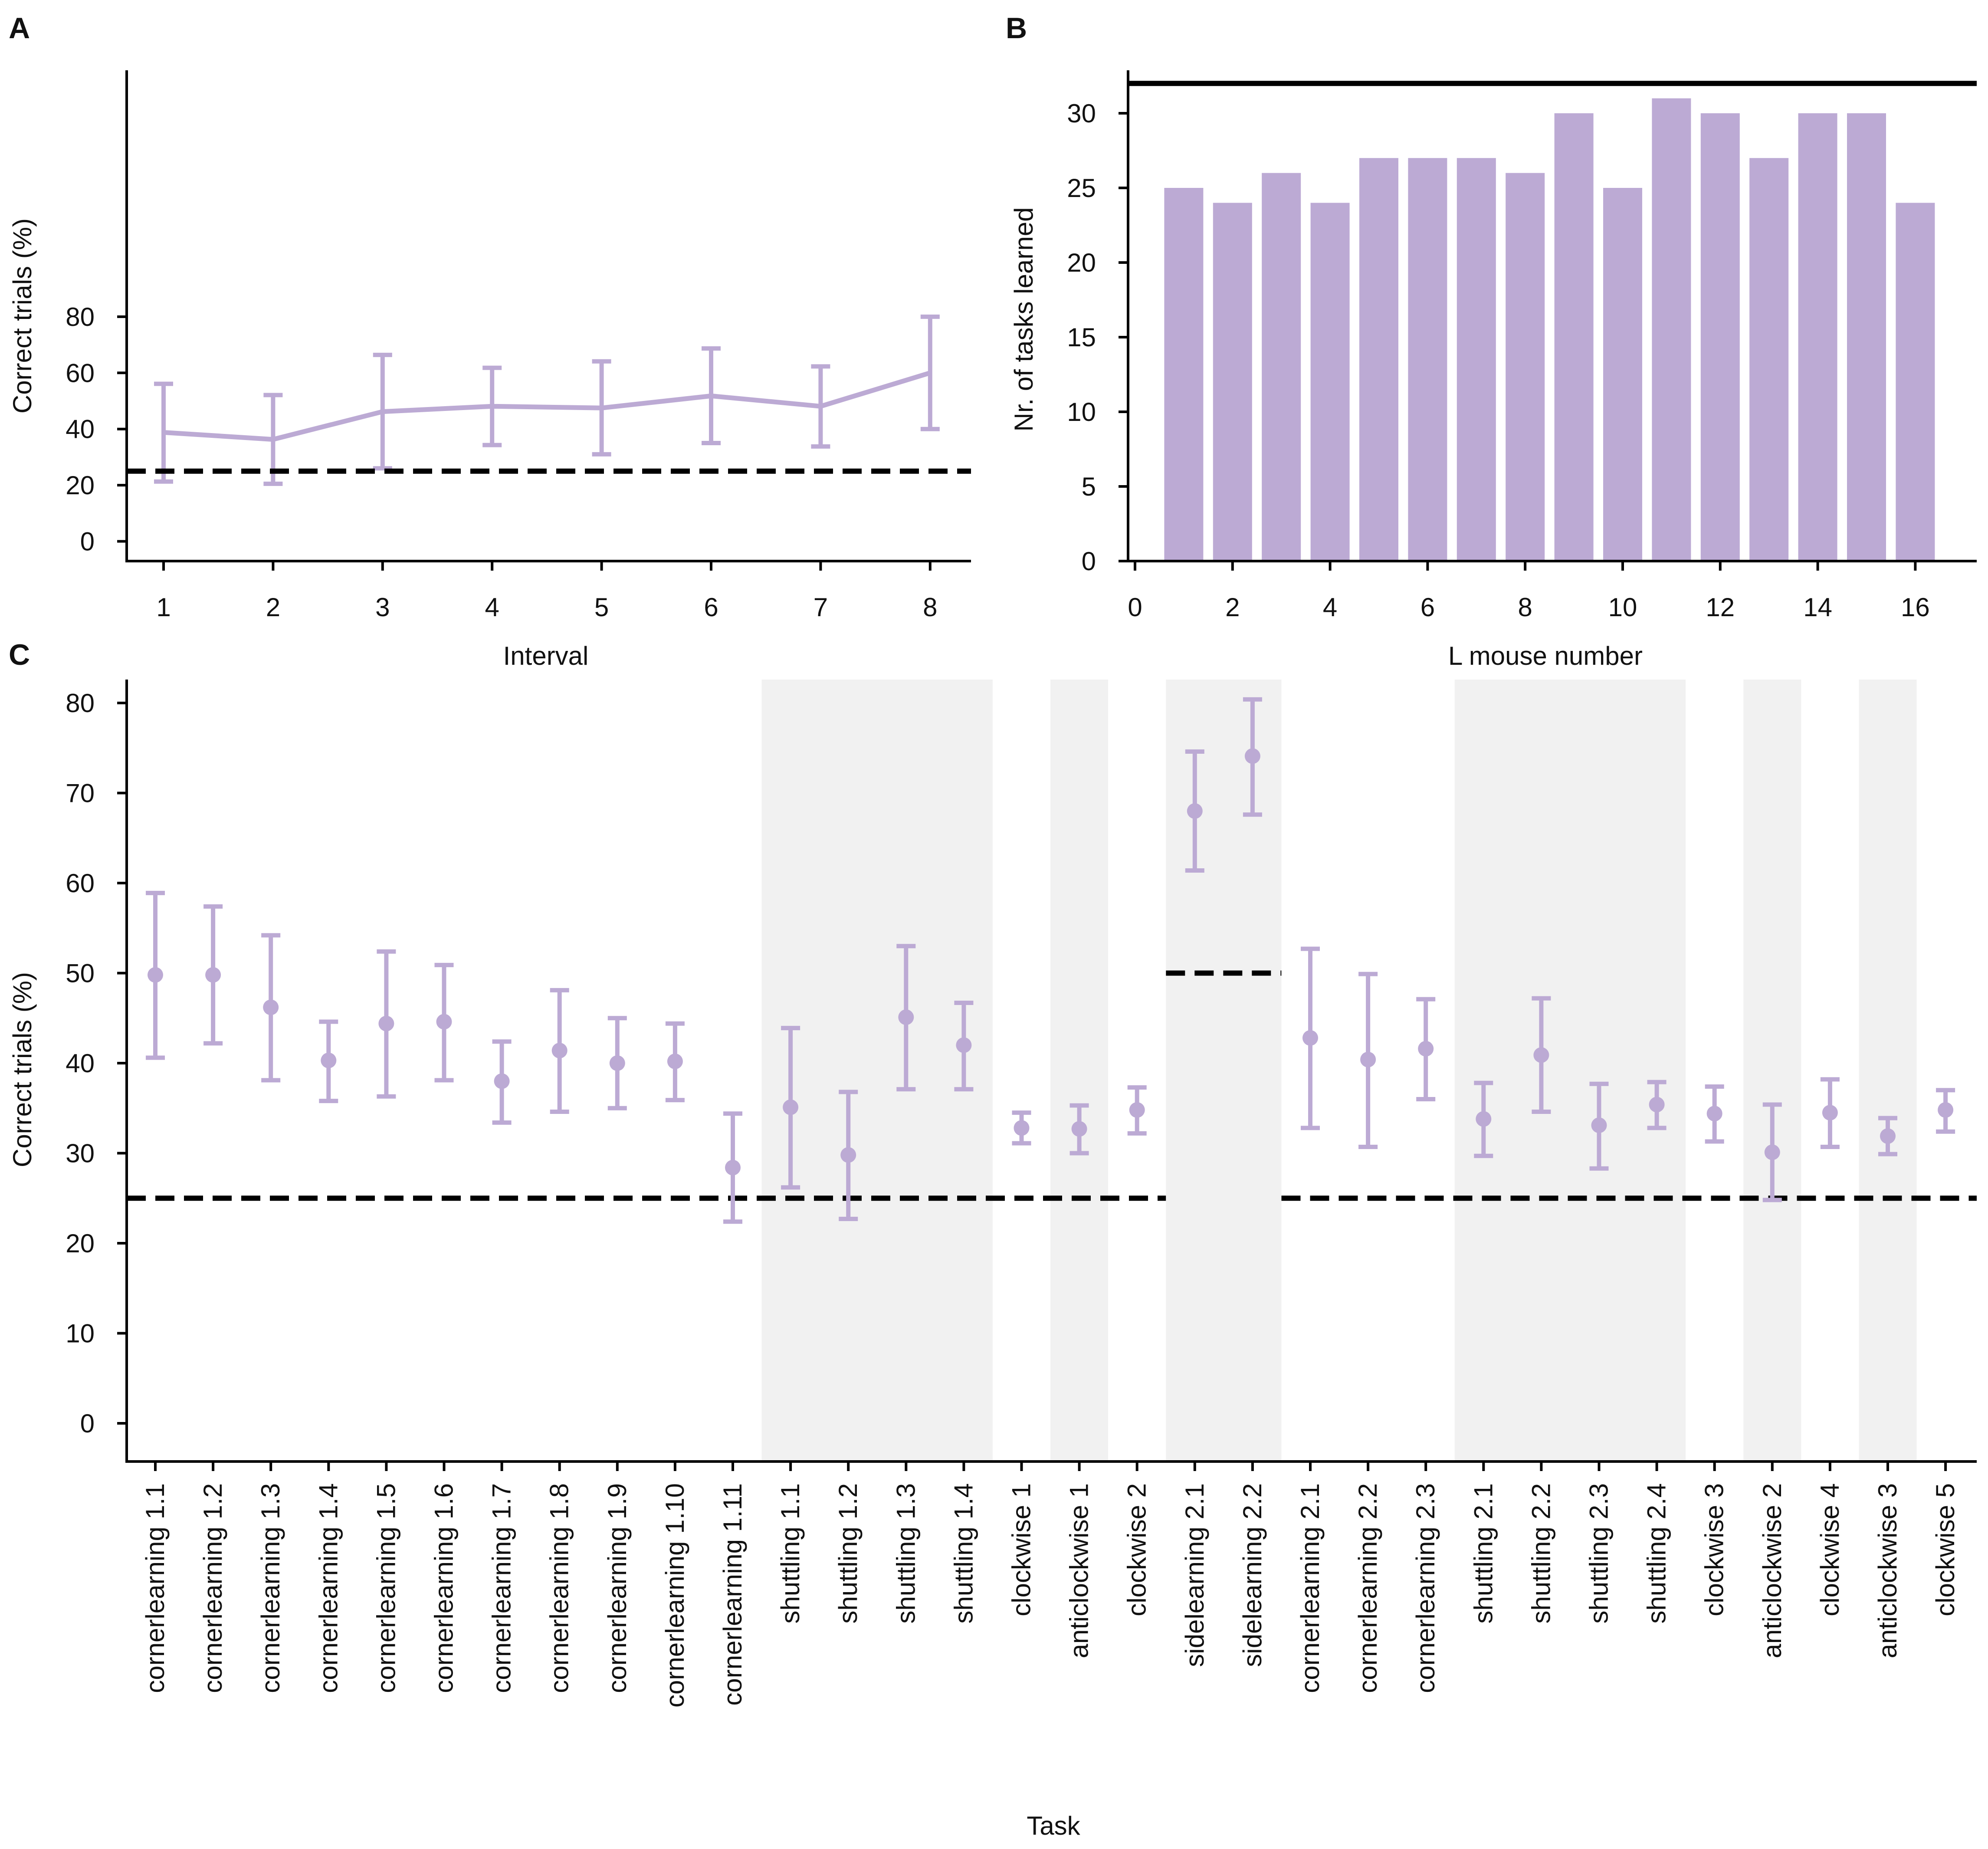 The image size is (1988, 1849). I want to click on panel-c-y-tick-label: 60, so click(80, 884).